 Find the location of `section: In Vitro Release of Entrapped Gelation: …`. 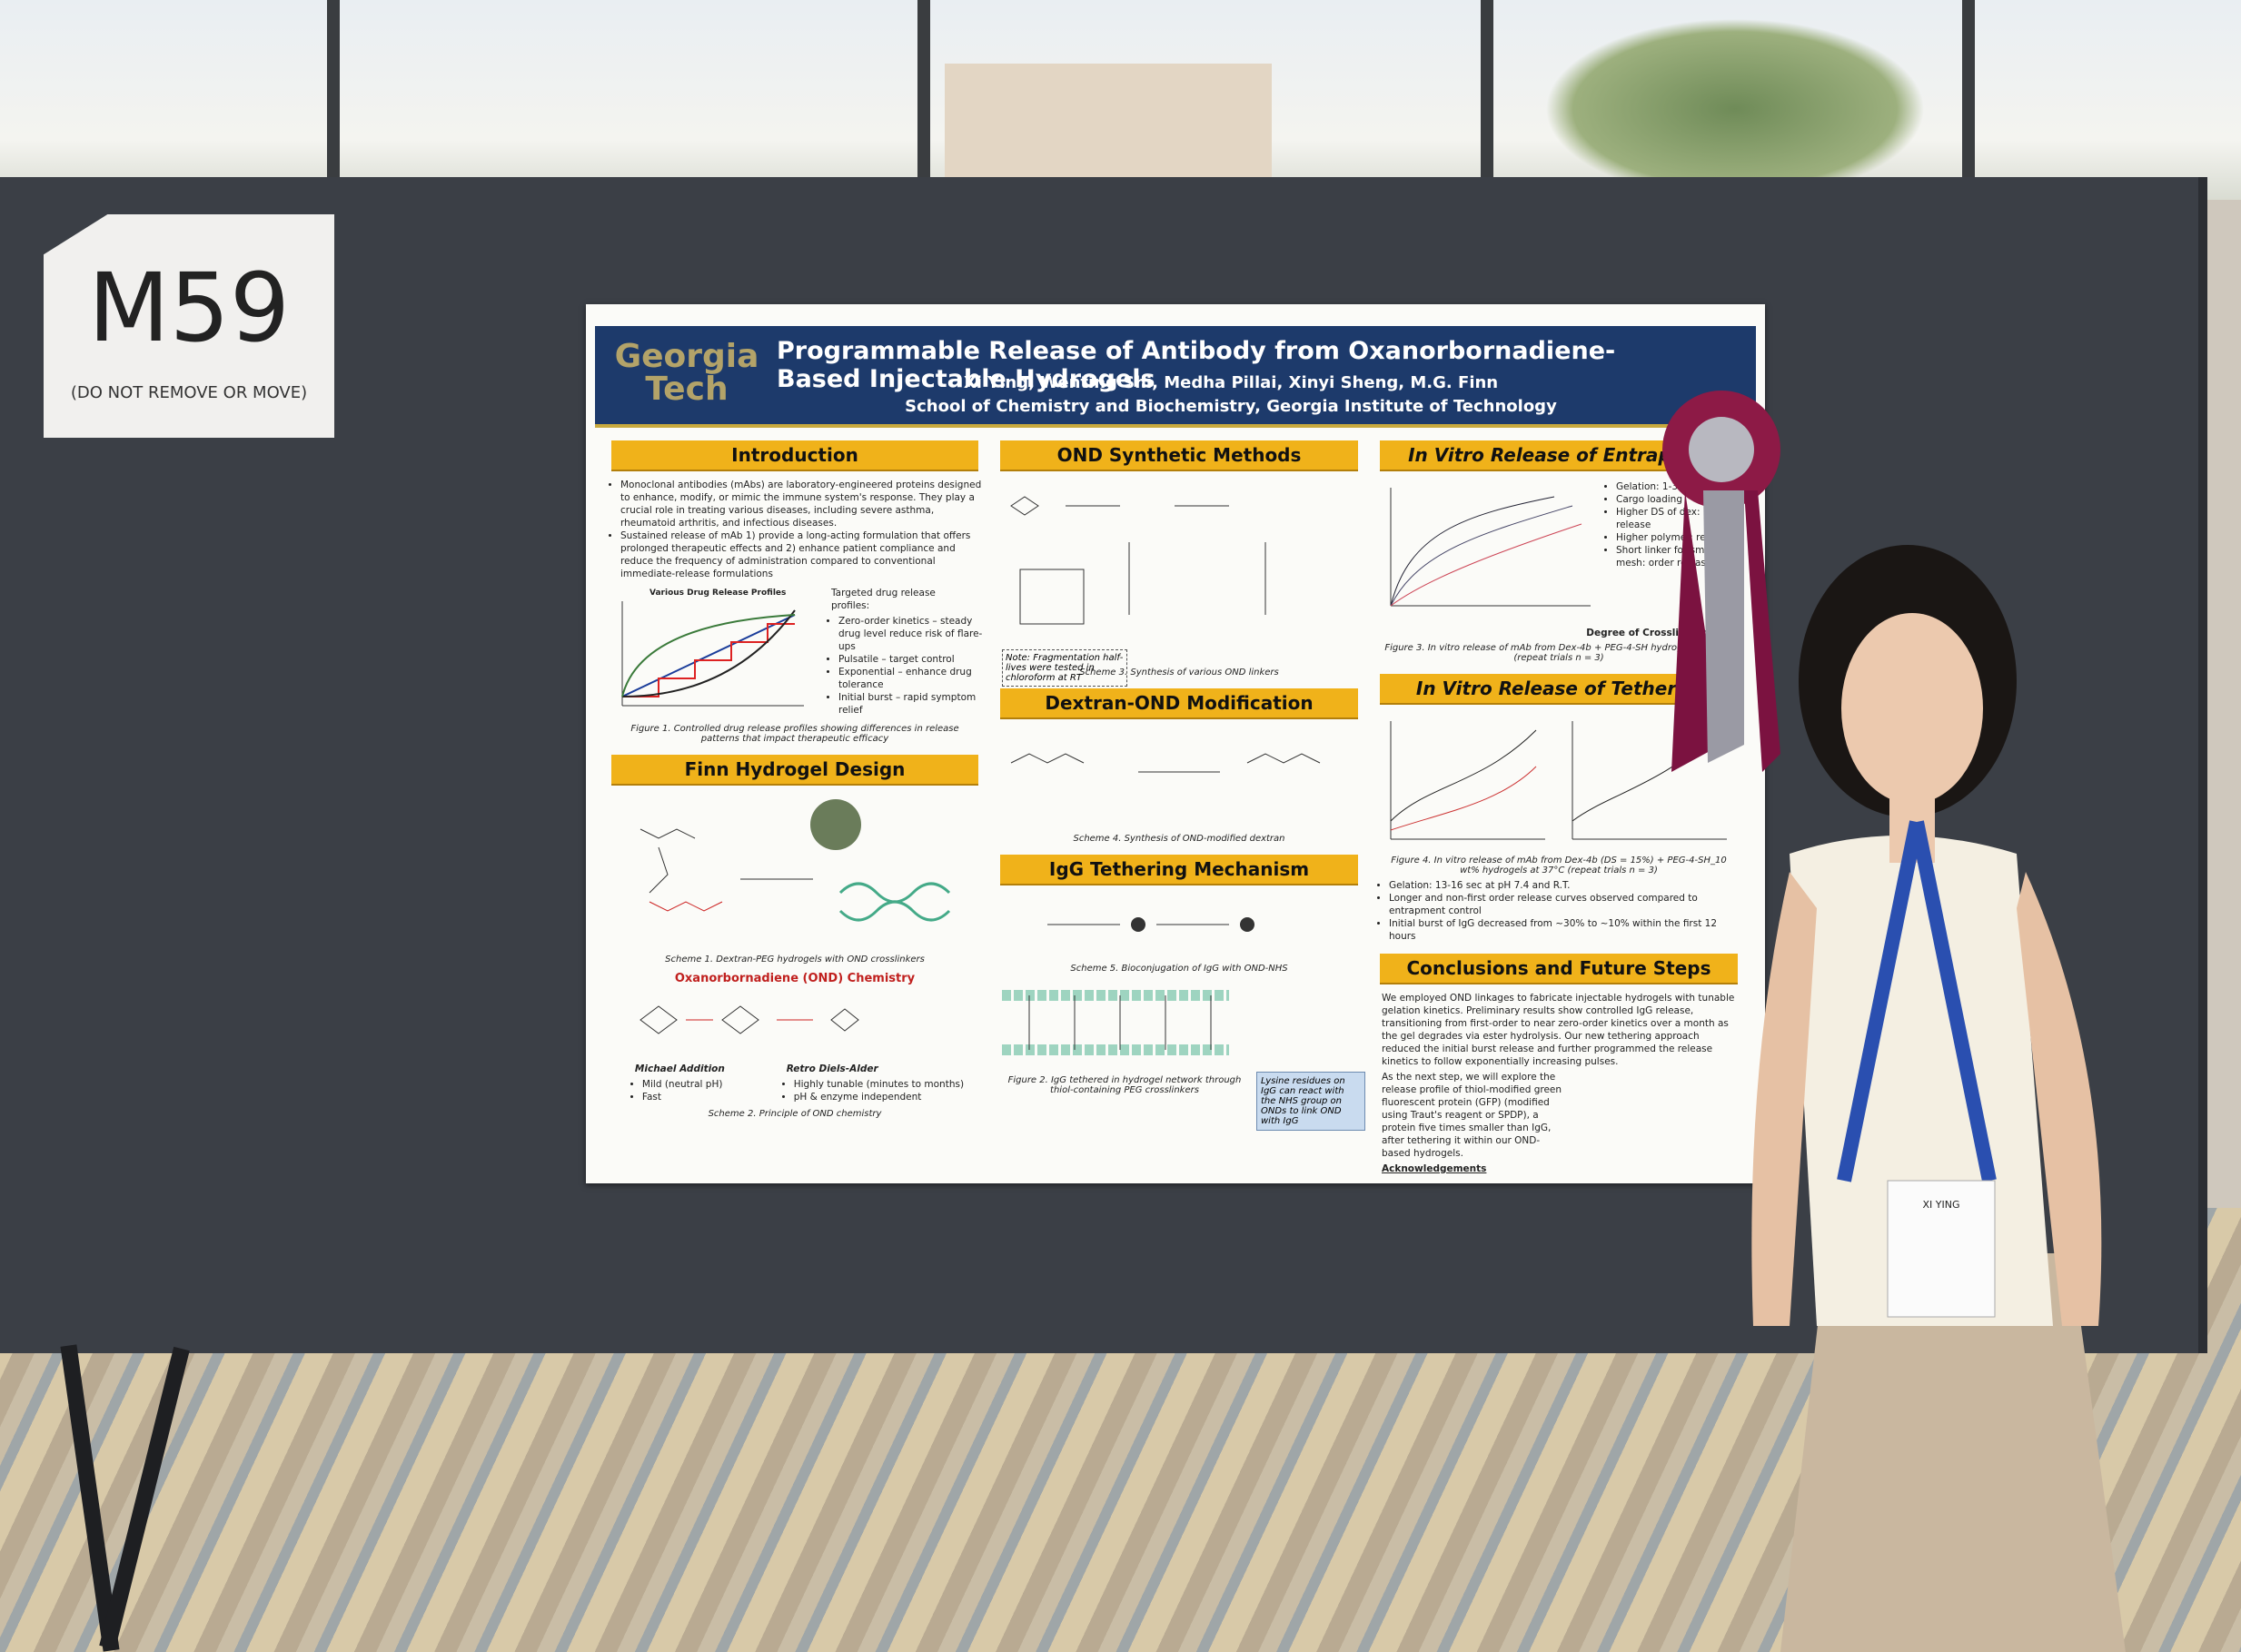

section: In Vitro Release of Entrapped Gelation: … is located at coordinates (1559, 551).